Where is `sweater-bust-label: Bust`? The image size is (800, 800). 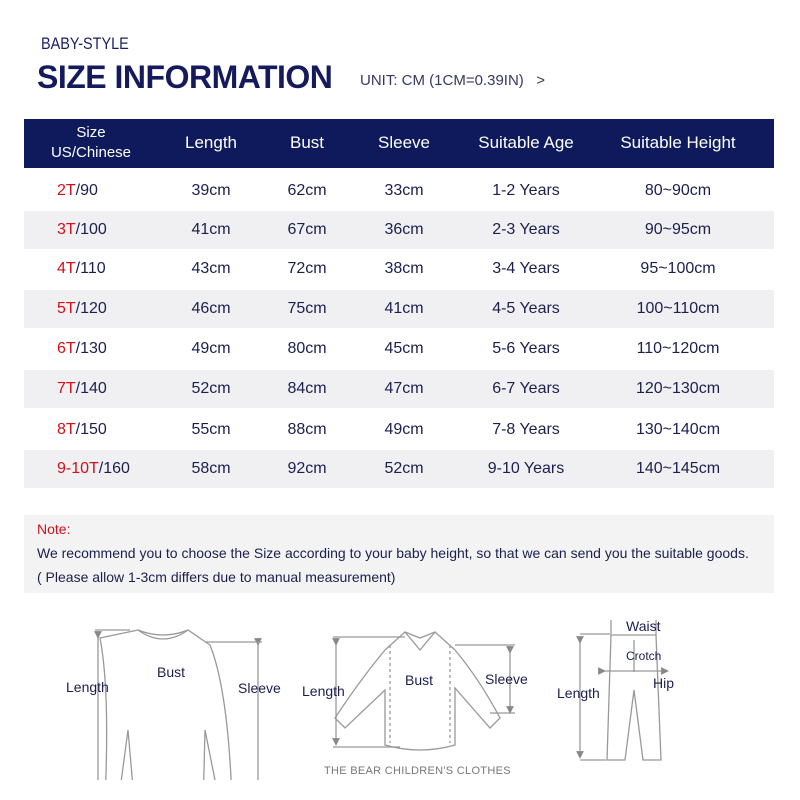
sweater-bust-label: Bust is located at coordinates (171, 672).